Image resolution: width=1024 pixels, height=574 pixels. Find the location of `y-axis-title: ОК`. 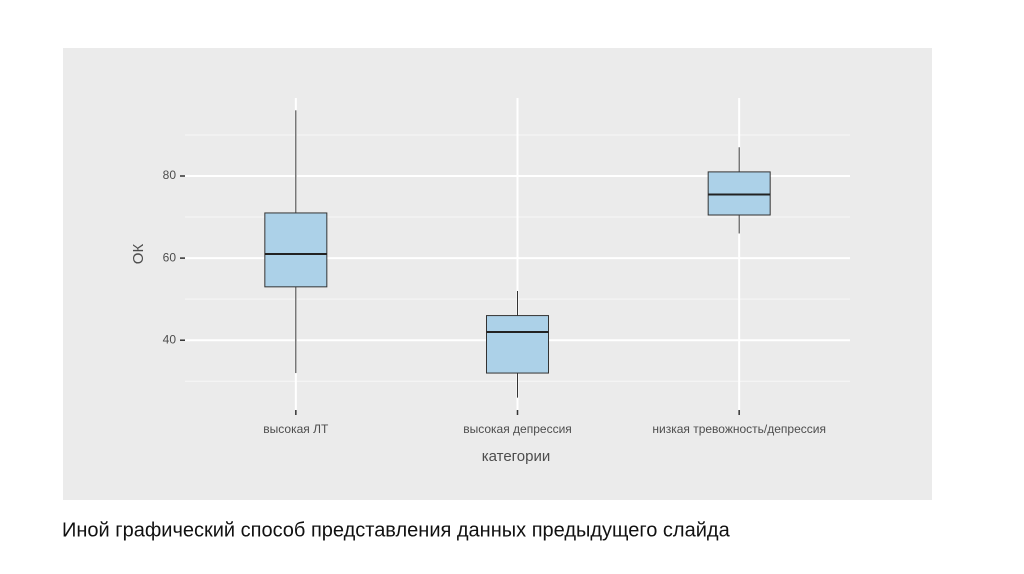

y-axis-title: ОК is located at coordinates (138, 254).